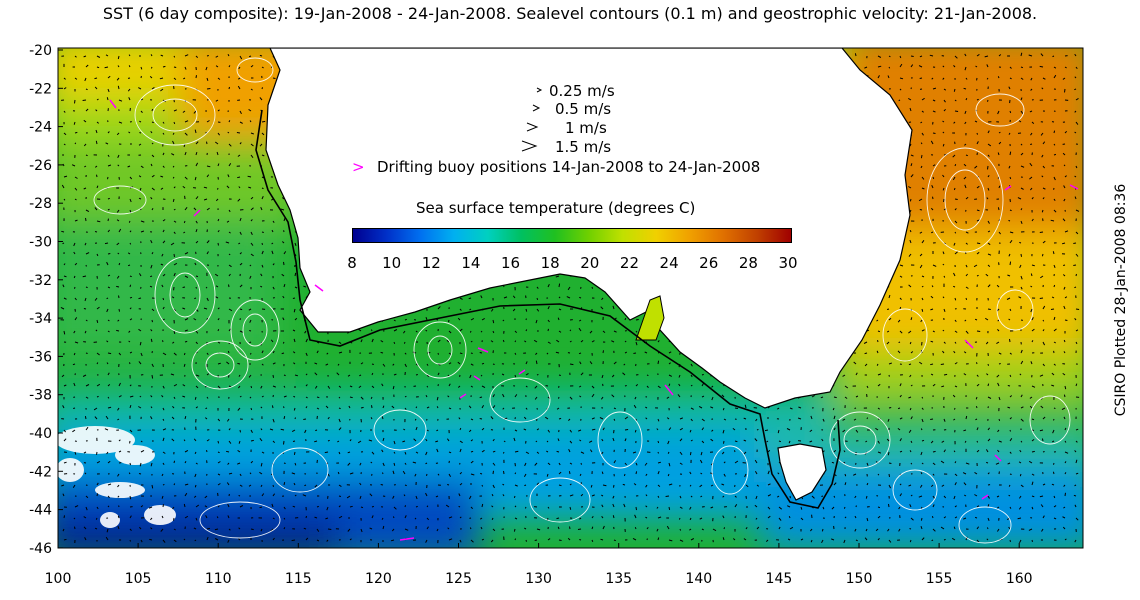 The width and height of the screenshot is (1140, 600). What do you see at coordinates (859, 579) in the screenshot?
I see `x-tick-label: 150` at bounding box center [859, 579].